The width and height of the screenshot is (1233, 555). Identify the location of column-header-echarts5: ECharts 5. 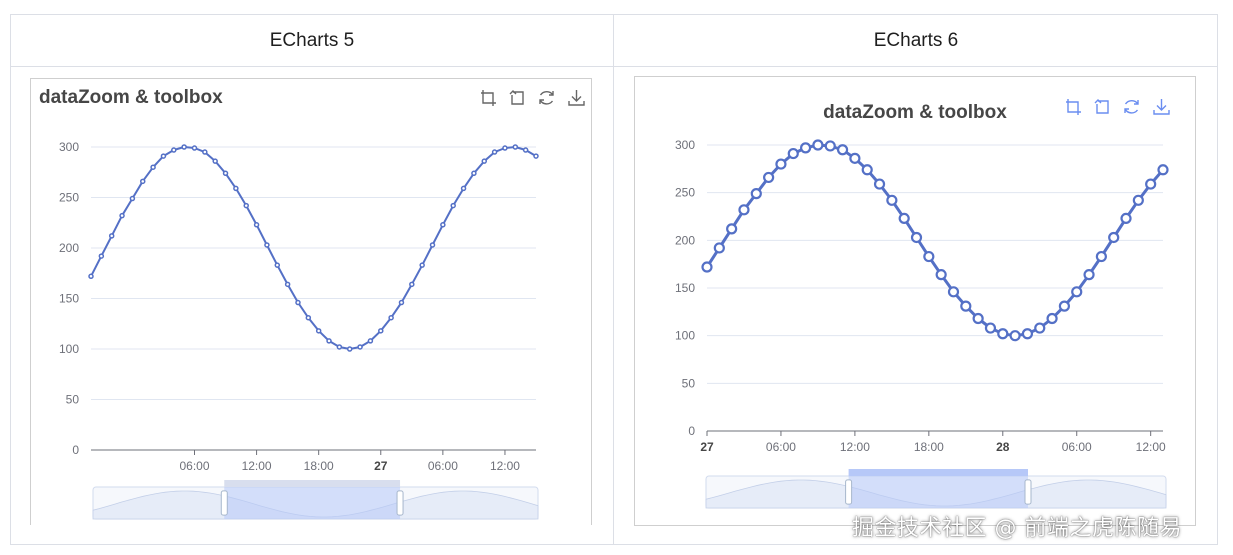
(312, 40).